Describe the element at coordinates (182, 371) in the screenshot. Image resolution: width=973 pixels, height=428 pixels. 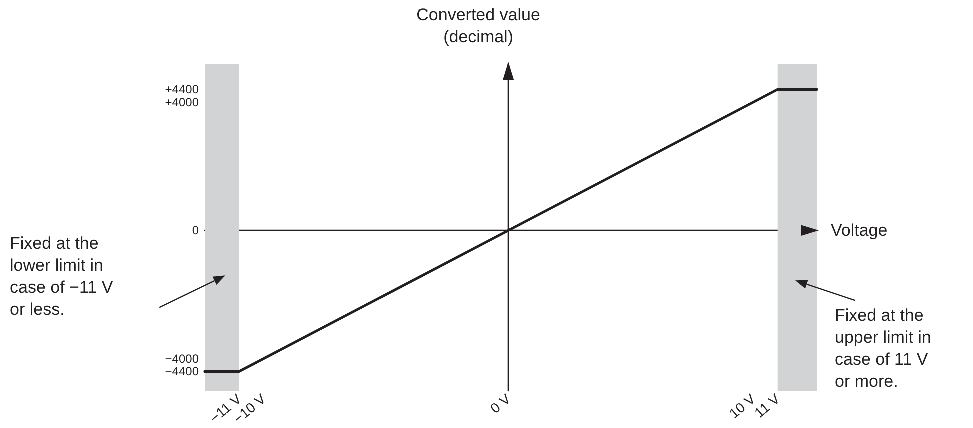
I see `y-tick-label: −4400` at that location.